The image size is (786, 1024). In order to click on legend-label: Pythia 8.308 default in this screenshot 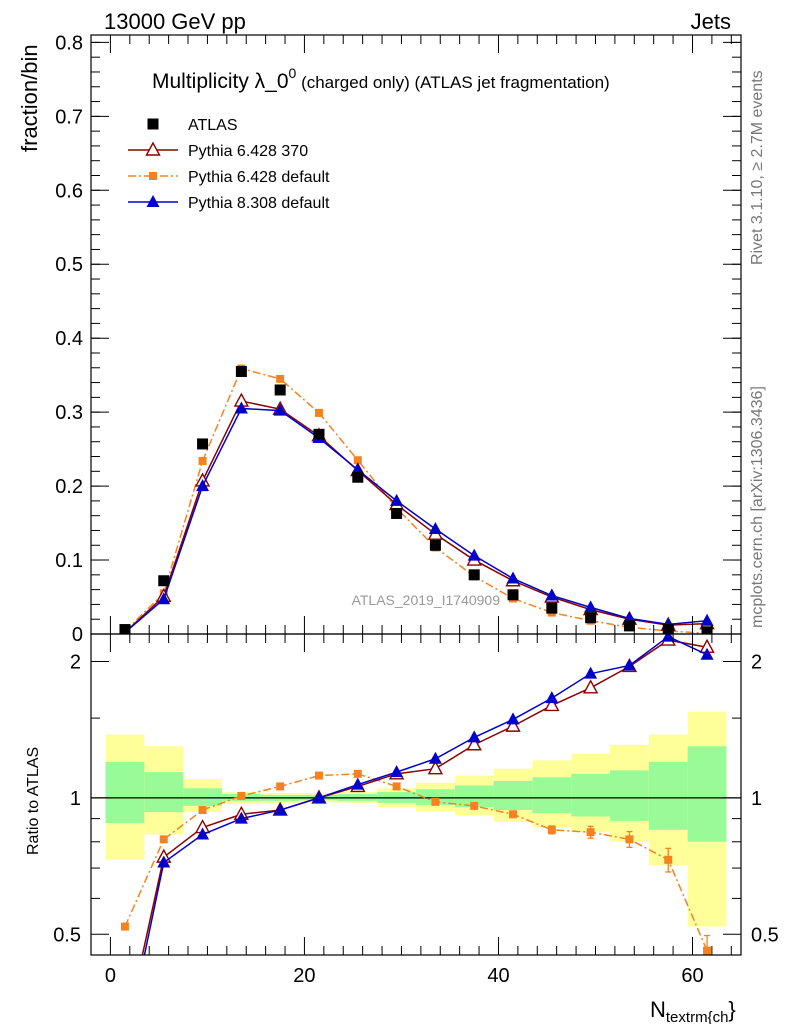, I will do `click(259, 203)`.